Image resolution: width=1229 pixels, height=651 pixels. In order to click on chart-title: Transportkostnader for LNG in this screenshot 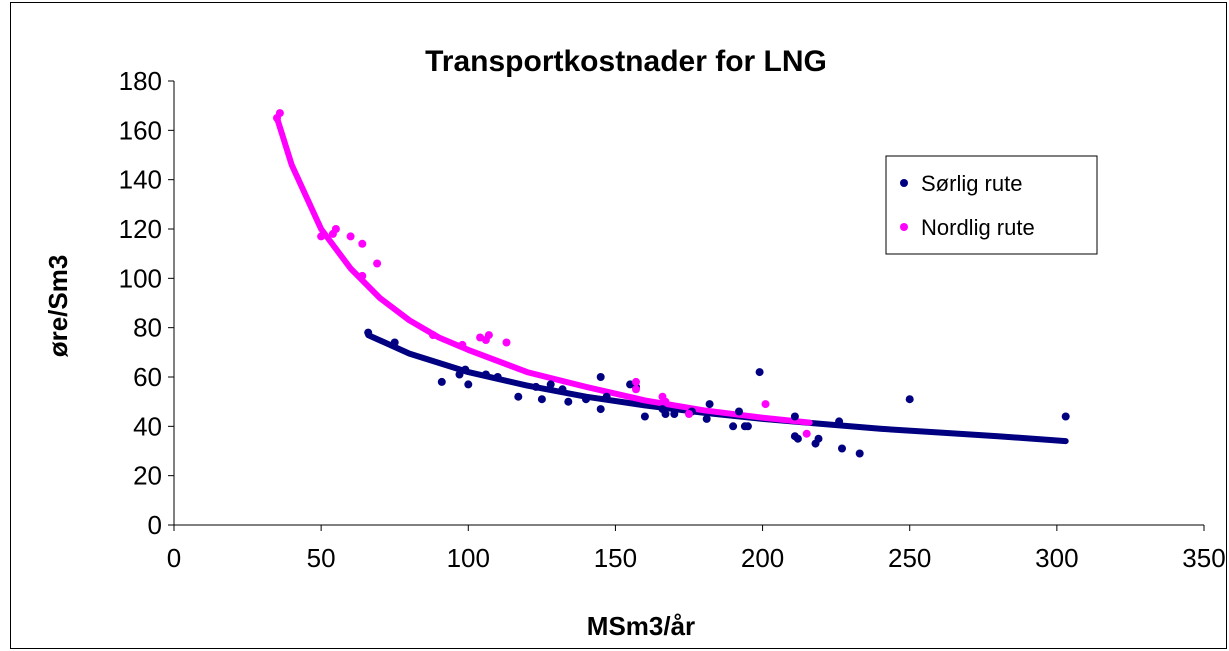, I will do `click(626, 61)`.